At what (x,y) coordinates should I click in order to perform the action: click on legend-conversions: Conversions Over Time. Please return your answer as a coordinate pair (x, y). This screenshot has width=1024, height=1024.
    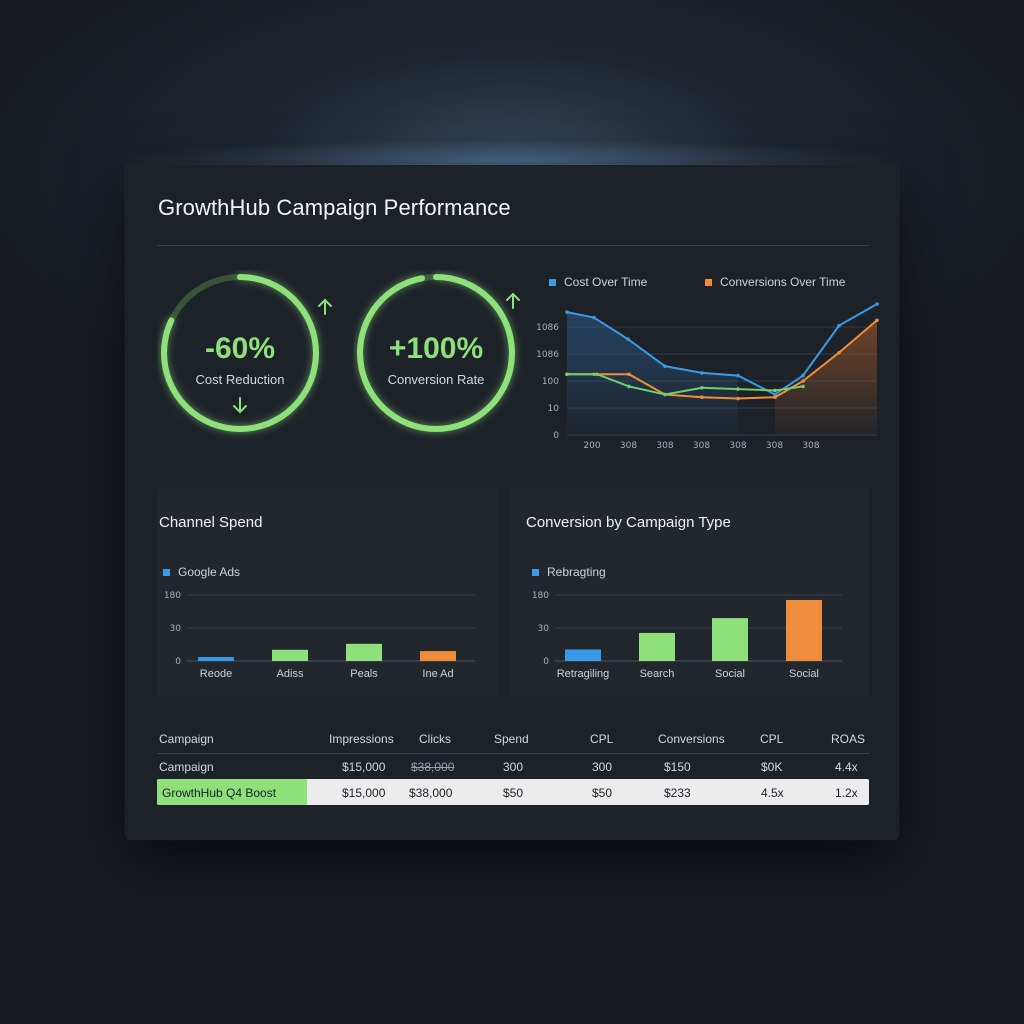
    Looking at the image, I should click on (775, 282).